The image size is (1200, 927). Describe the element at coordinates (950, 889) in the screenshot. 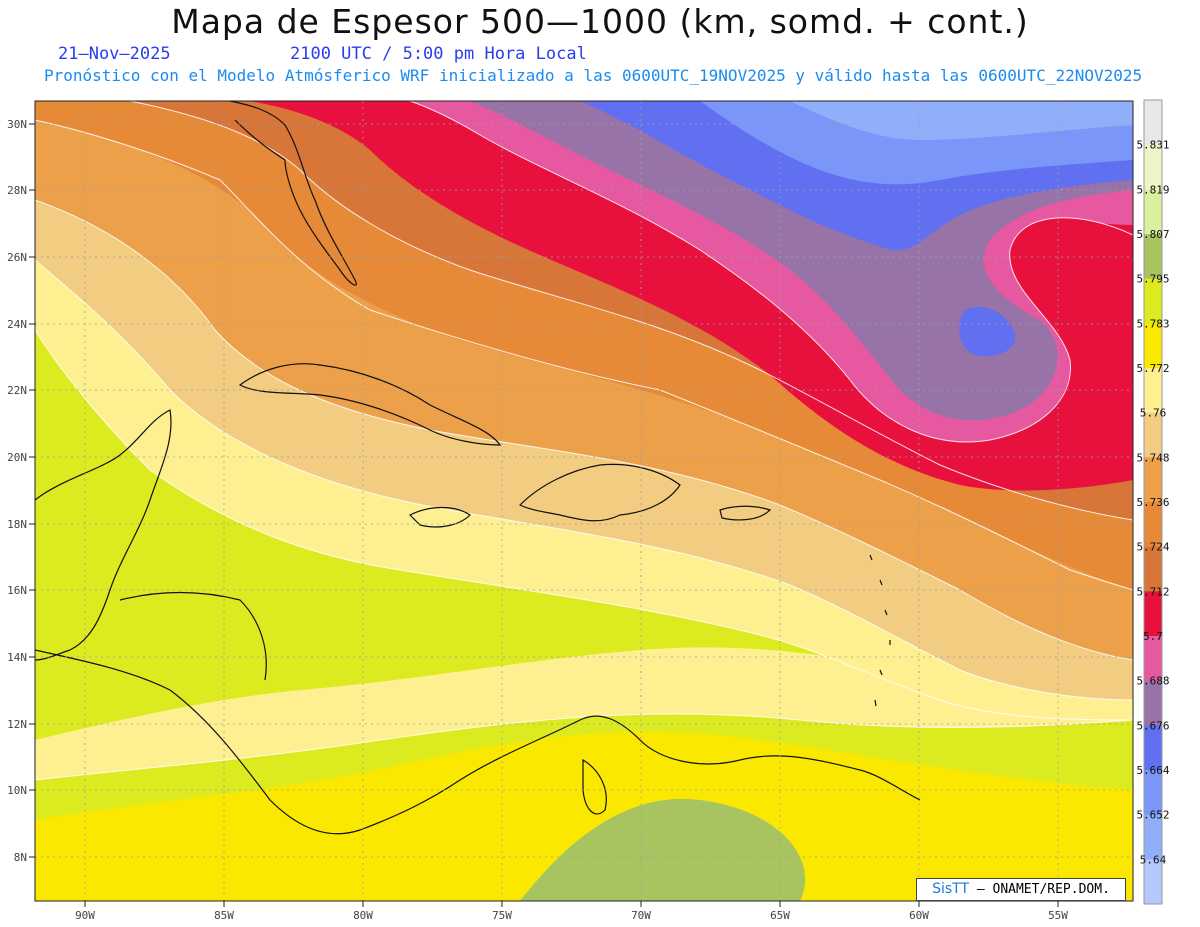

I see `sispi-logo: SisTT` at that location.